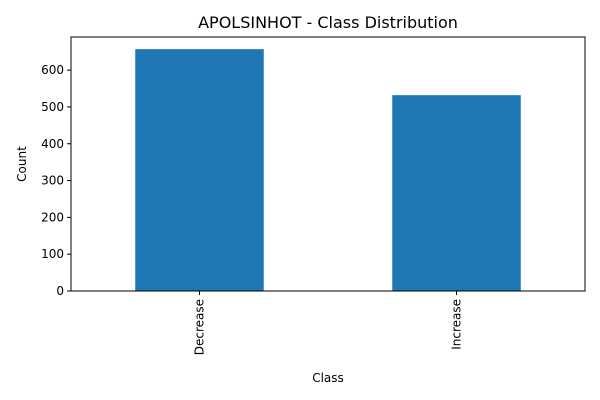 Image resolution: width=600 pixels, height=400 pixels. I want to click on bar-increase, so click(456, 193).